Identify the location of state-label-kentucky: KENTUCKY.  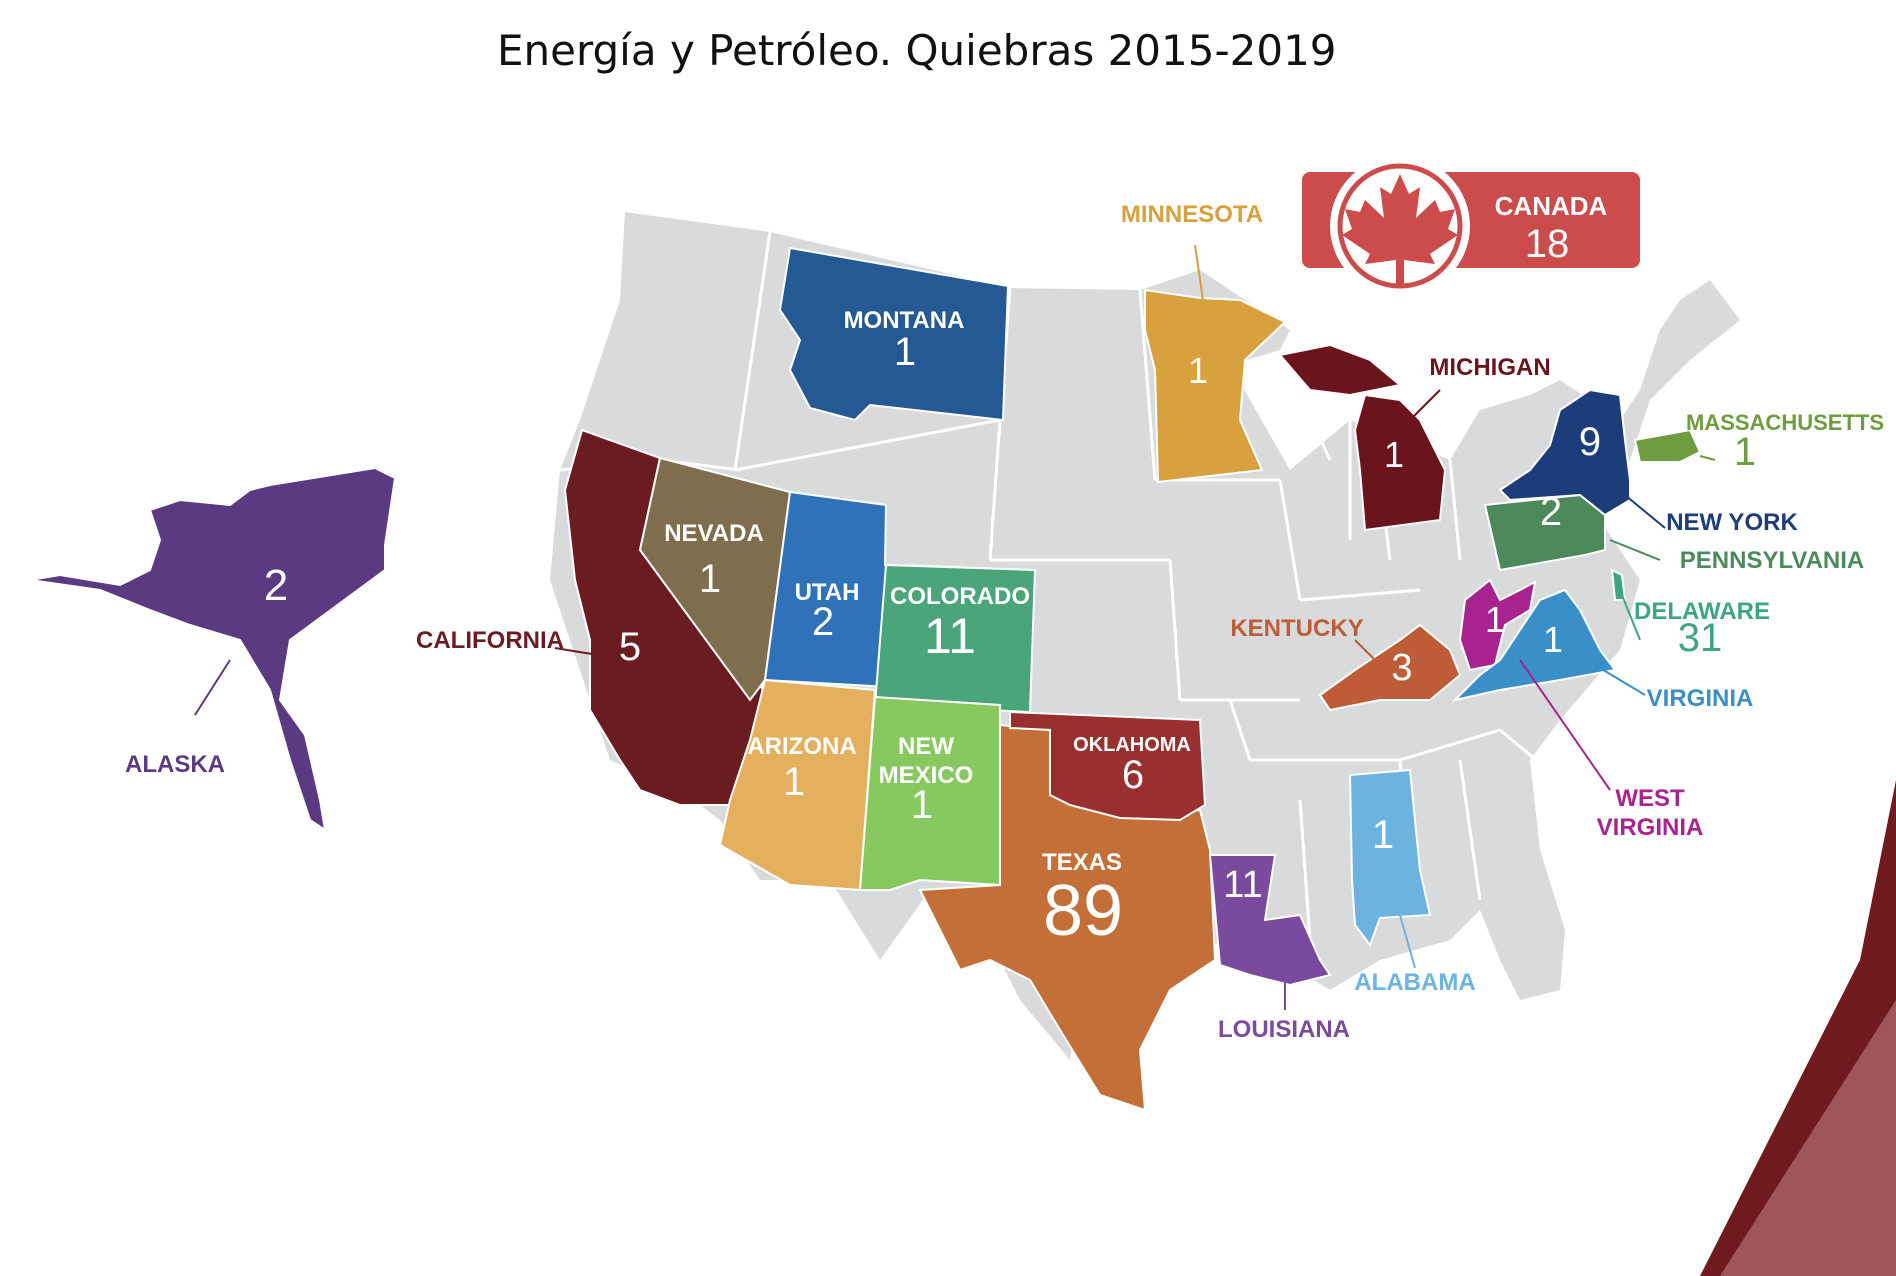
(1296, 628).